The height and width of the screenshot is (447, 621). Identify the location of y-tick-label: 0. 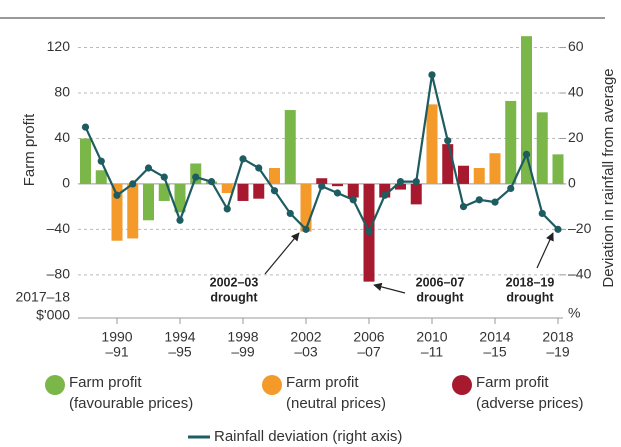
(66, 183).